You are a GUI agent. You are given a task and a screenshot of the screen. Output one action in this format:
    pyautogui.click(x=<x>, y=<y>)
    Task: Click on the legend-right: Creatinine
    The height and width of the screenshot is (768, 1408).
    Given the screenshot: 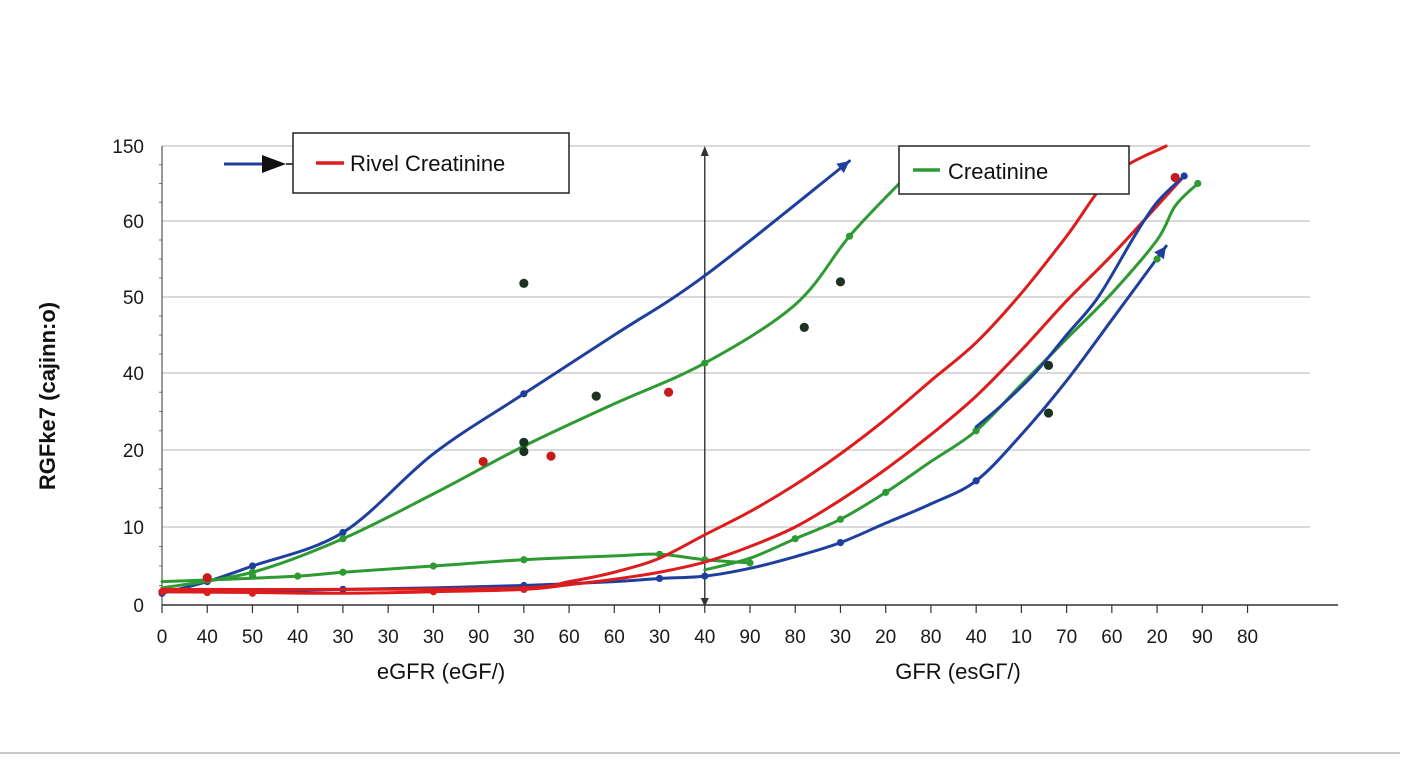 What is the action you would take?
    pyautogui.click(x=1014, y=170)
    